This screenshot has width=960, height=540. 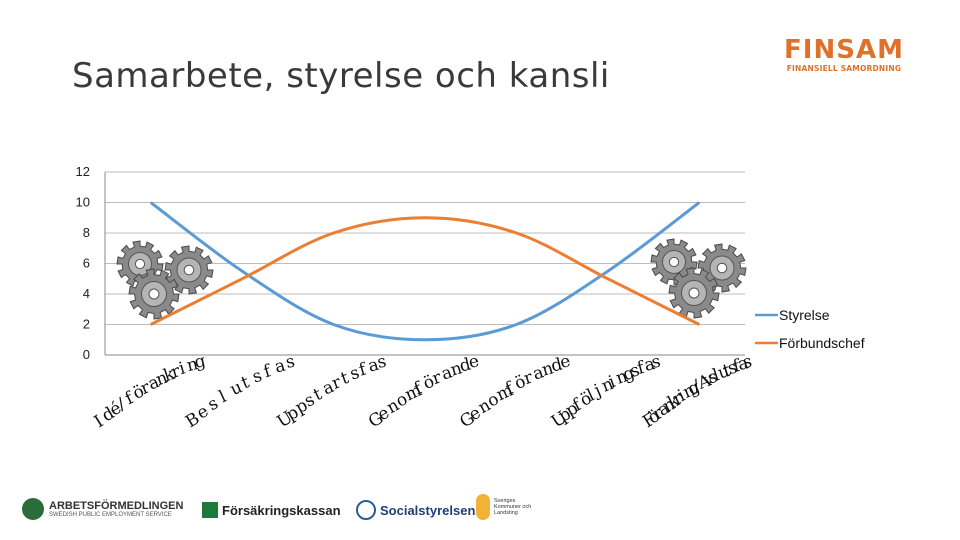 I want to click on x-category-label: Genomförande, so click(x=423, y=391).